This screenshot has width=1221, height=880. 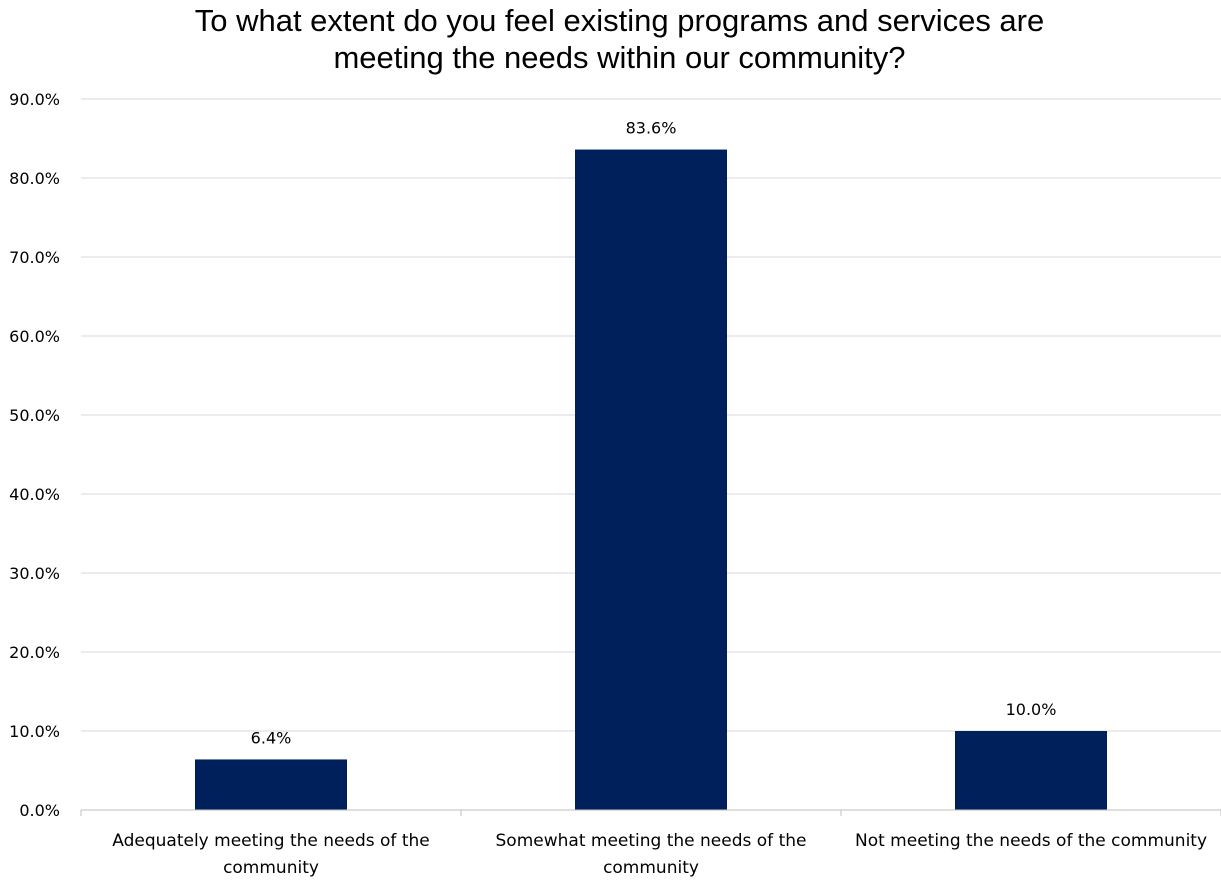 I want to click on y-tick-label: 50.0%, so click(x=34, y=415).